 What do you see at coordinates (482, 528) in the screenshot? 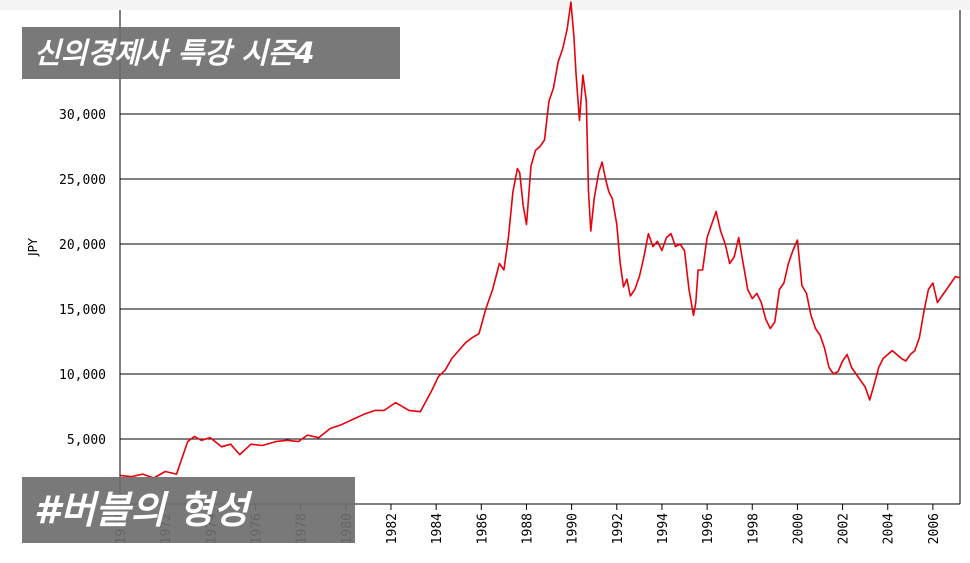
I see `x-tick-label: 1986` at bounding box center [482, 528].